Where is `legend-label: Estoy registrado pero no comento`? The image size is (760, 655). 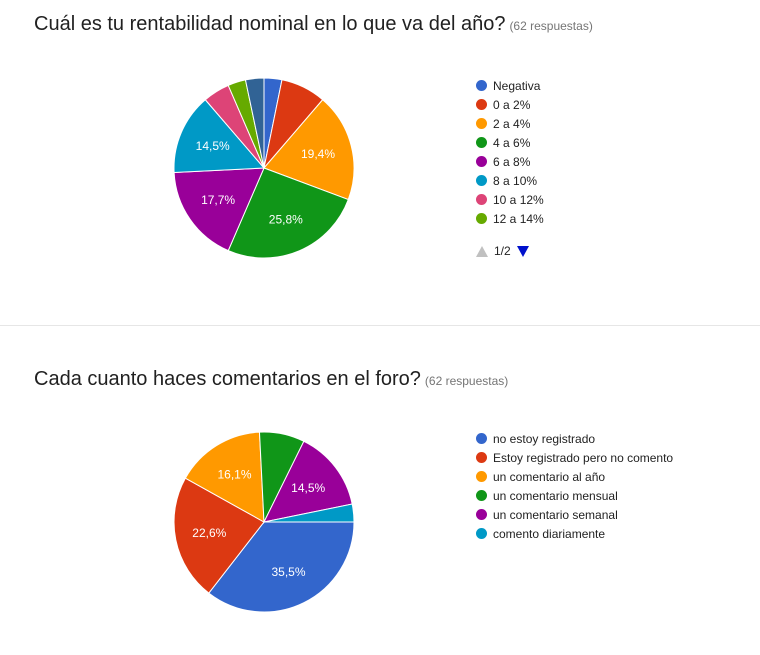 legend-label: Estoy registrado pero no comento is located at coordinates (583, 457).